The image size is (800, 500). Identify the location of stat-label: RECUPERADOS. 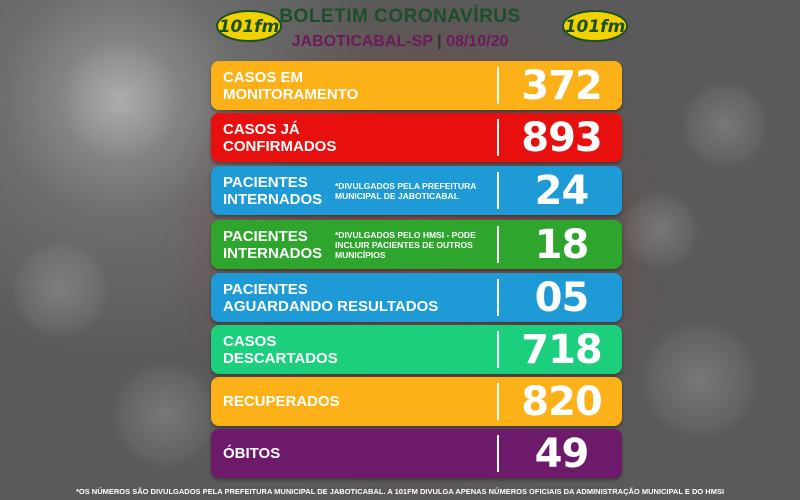
(281, 401).